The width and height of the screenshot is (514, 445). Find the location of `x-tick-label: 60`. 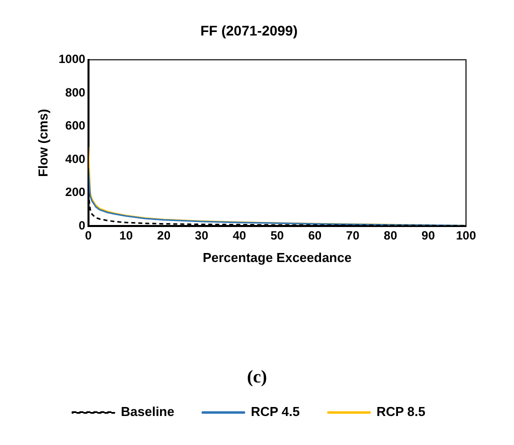

x-tick-label: 60 is located at coordinates (315, 235).